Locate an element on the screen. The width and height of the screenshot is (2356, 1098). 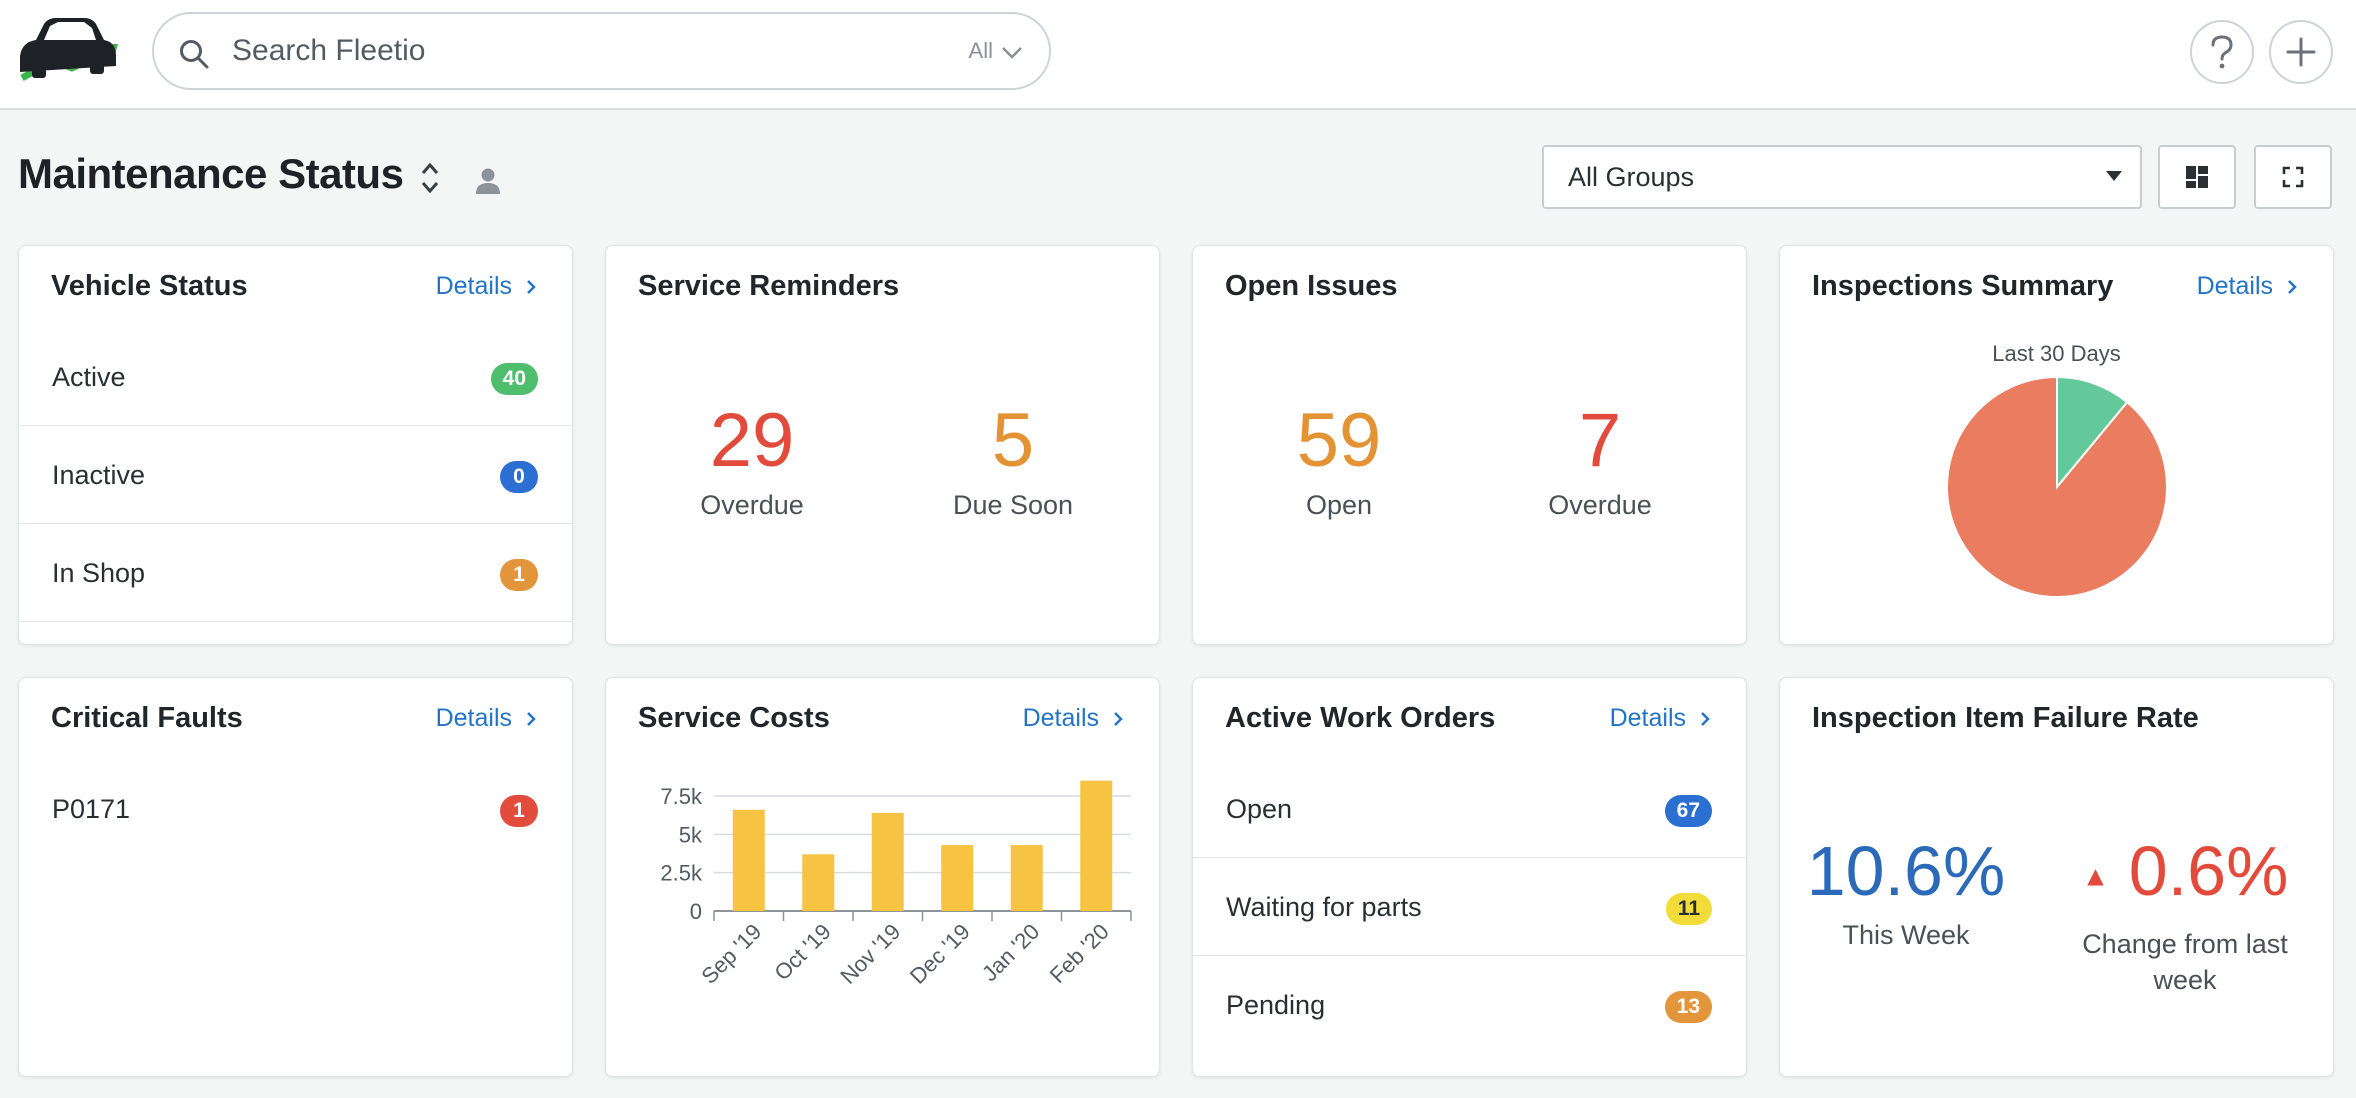
add-button is located at coordinates (2301, 52).